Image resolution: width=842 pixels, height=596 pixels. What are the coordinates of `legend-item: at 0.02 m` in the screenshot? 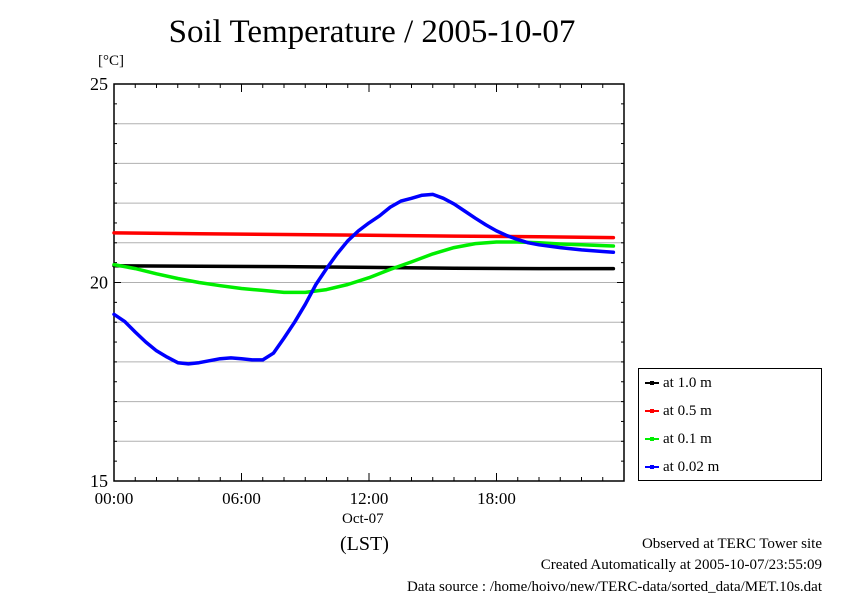 It's located at (682, 467).